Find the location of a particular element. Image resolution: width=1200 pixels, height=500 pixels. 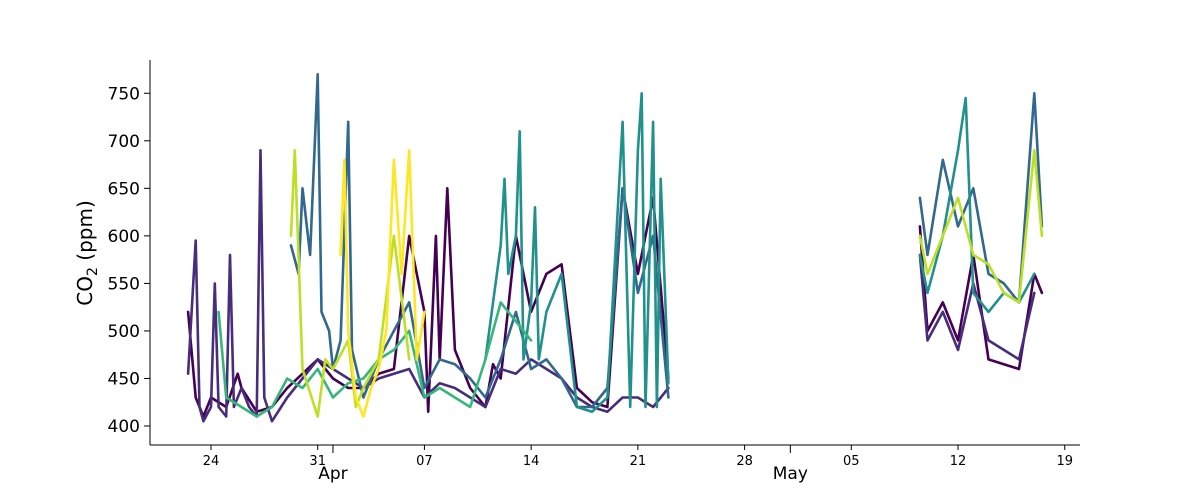

x-ticks: 24 31 07 14 21 28 05 12 19 Apr May is located at coordinates (638, 464).